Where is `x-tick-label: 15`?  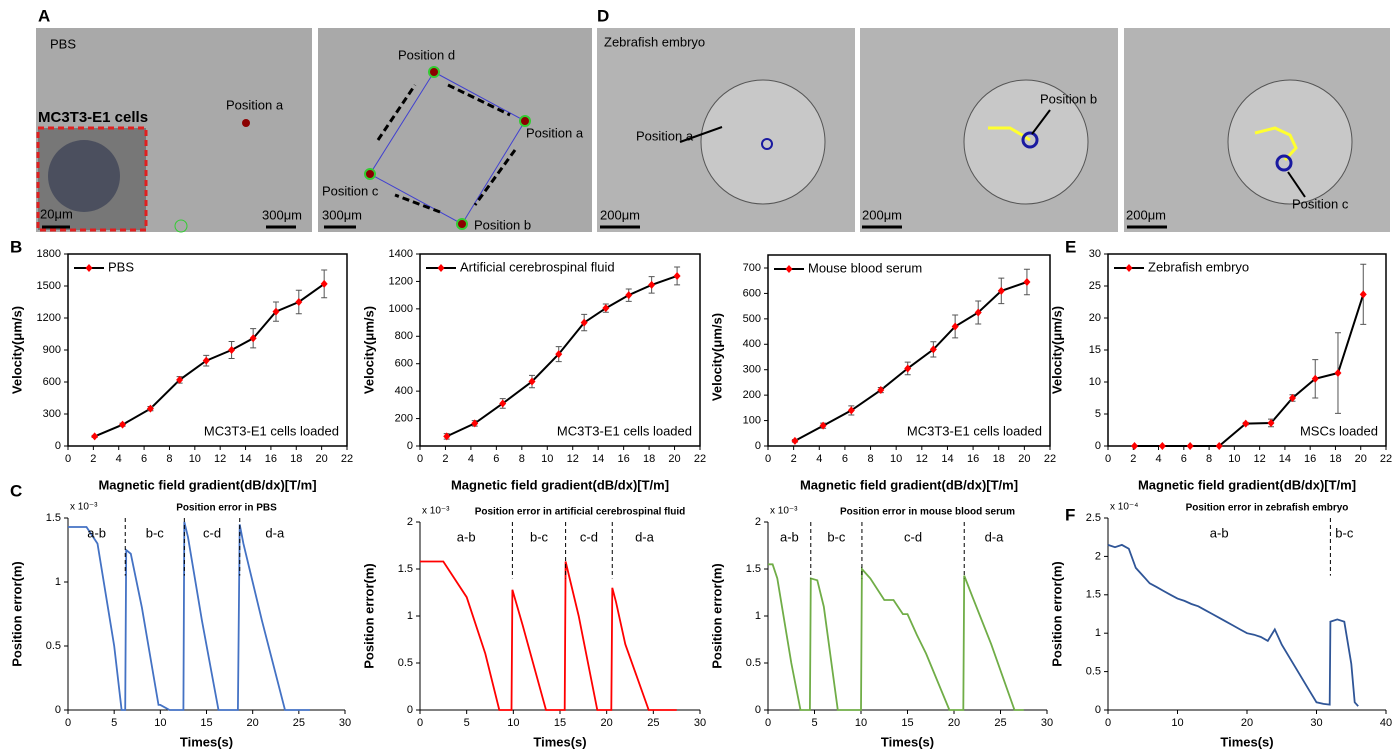
x-tick-label: 15 is located at coordinates (206, 723).